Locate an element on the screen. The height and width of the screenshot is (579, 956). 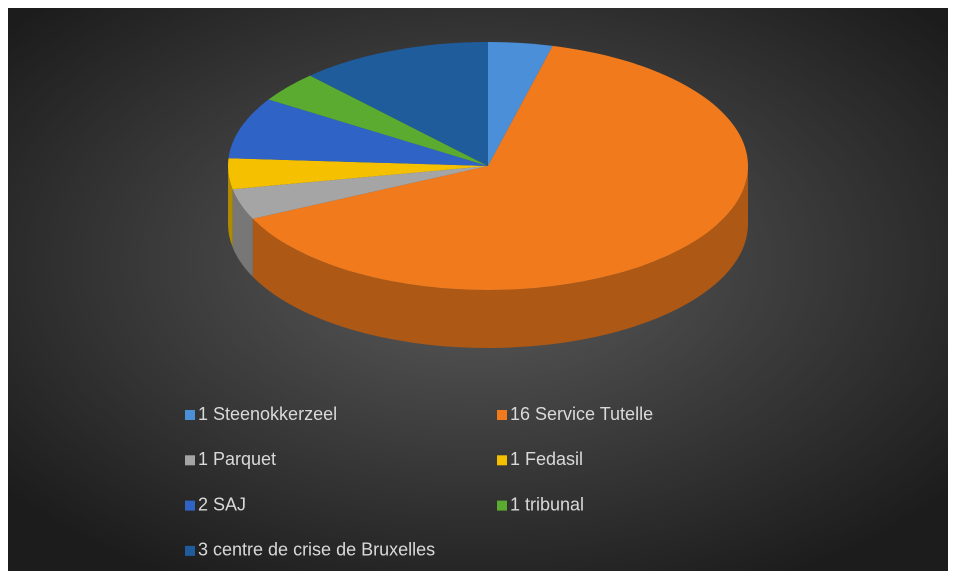
legend-label: 1 Steenokkerzeel is located at coordinates (267, 414).